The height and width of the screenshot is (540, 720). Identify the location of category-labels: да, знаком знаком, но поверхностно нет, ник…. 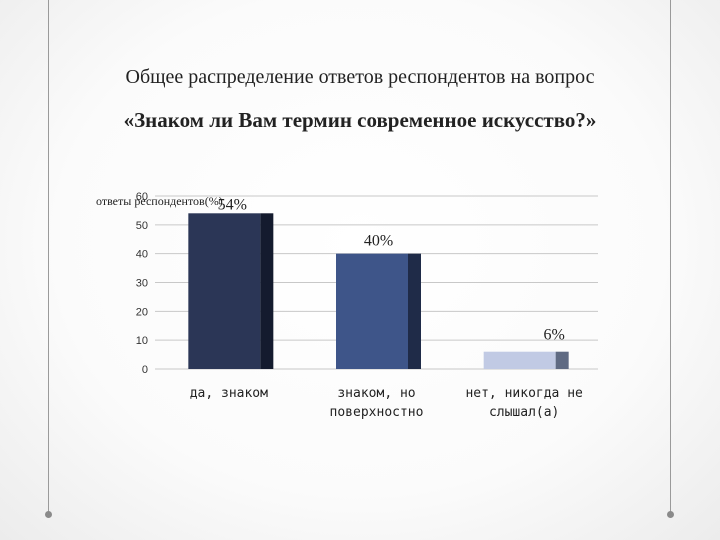
(386, 403).